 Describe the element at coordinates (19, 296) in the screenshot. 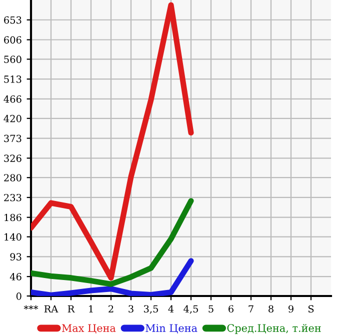

I see `y-tick-label: 0` at that location.